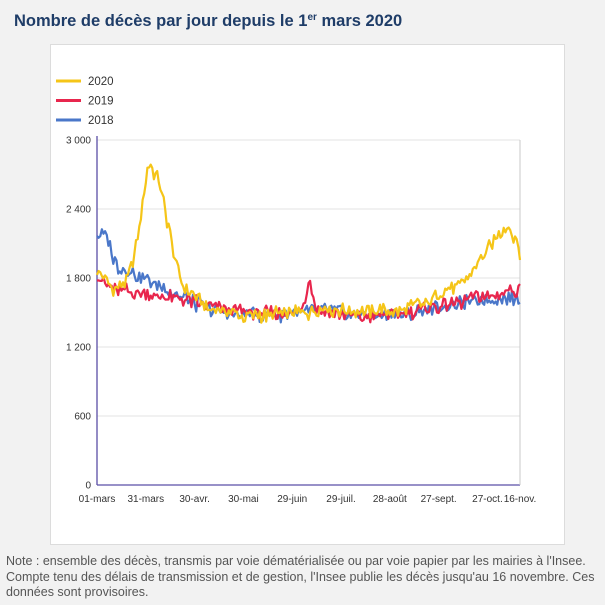 Image resolution: width=605 pixels, height=605 pixels. Describe the element at coordinates (88, 486) in the screenshot. I see `y-tick-label: 0` at that location.